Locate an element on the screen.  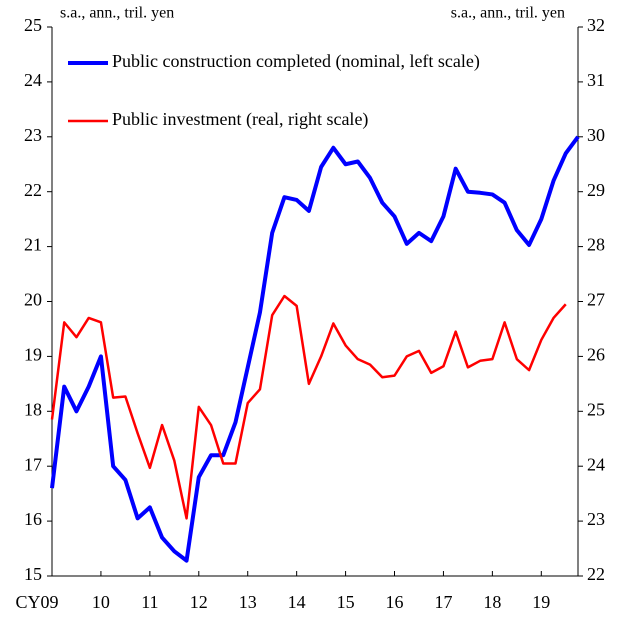
x-tick-label: 18 is located at coordinates (492, 602).